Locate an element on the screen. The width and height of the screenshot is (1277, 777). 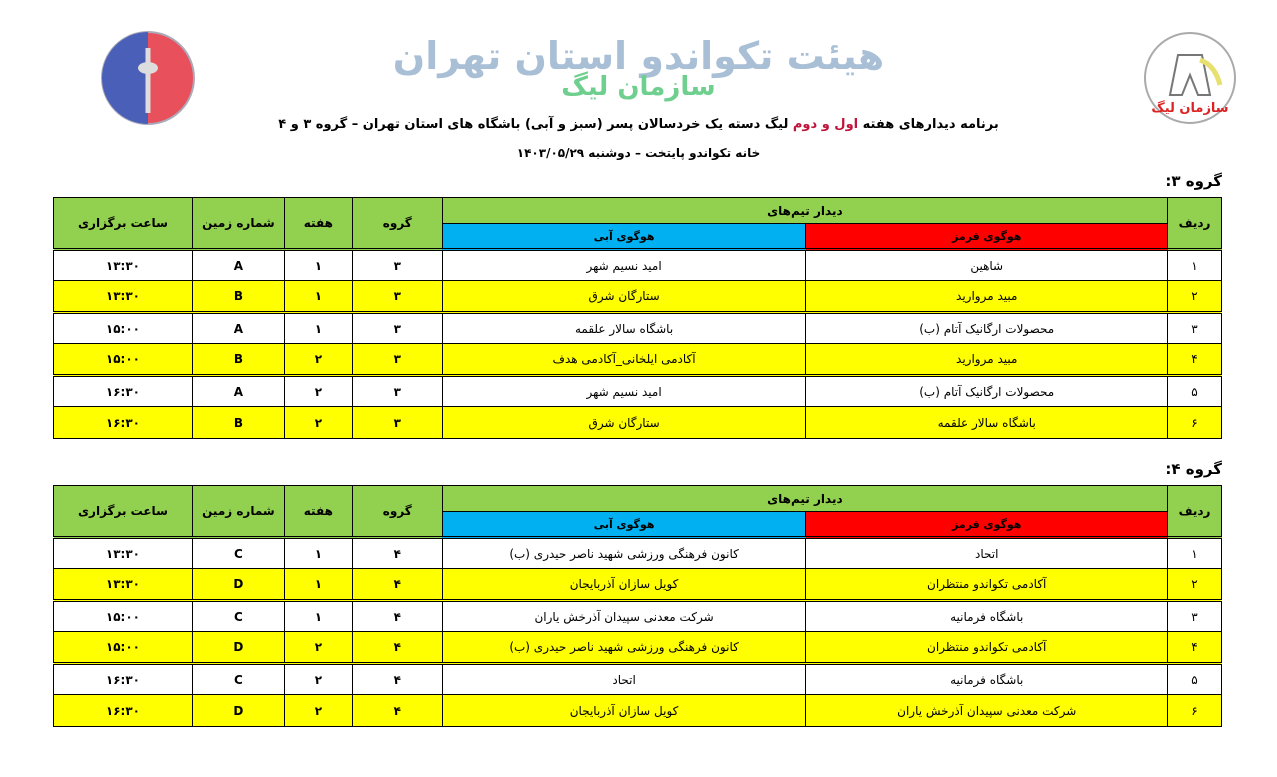
red-team: شرکت معدنی سپیدان آذرخش یاران is located at coordinates (987, 710).